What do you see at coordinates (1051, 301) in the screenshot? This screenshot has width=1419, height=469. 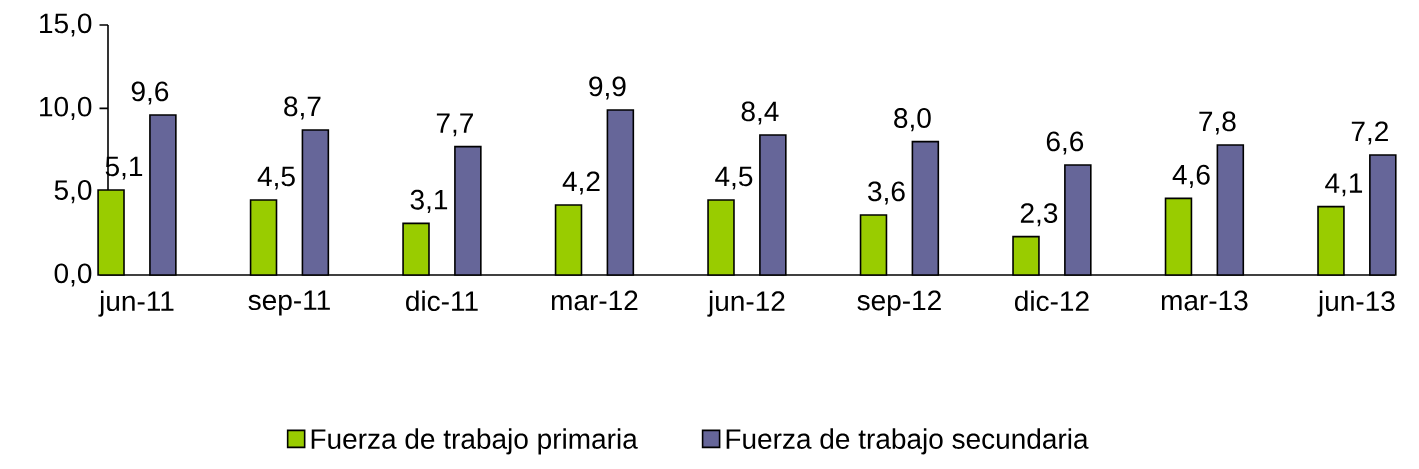 I see `x-tick-label: dic-12` at bounding box center [1051, 301].